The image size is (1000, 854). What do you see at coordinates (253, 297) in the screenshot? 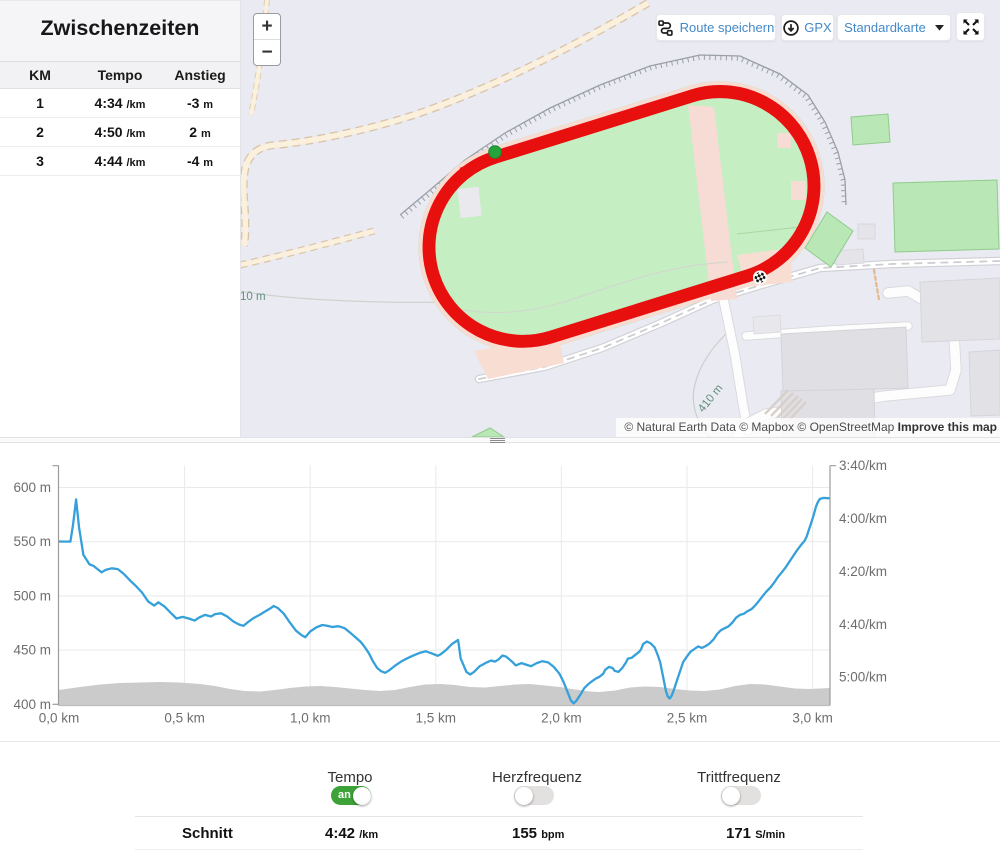
I see `svg-text: 10 m` at bounding box center [253, 297].